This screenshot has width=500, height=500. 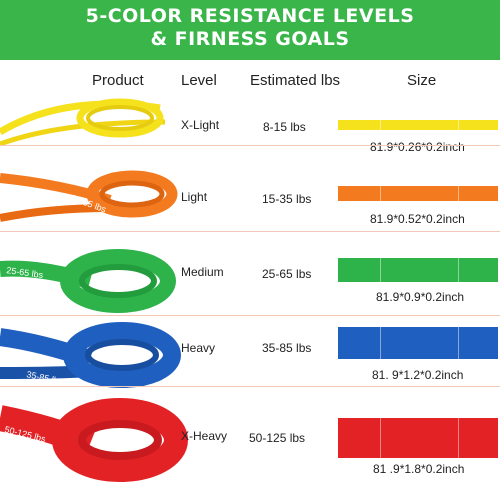 I want to click on estimated-lbs-value: 50-125 lbs, so click(x=277, y=438).